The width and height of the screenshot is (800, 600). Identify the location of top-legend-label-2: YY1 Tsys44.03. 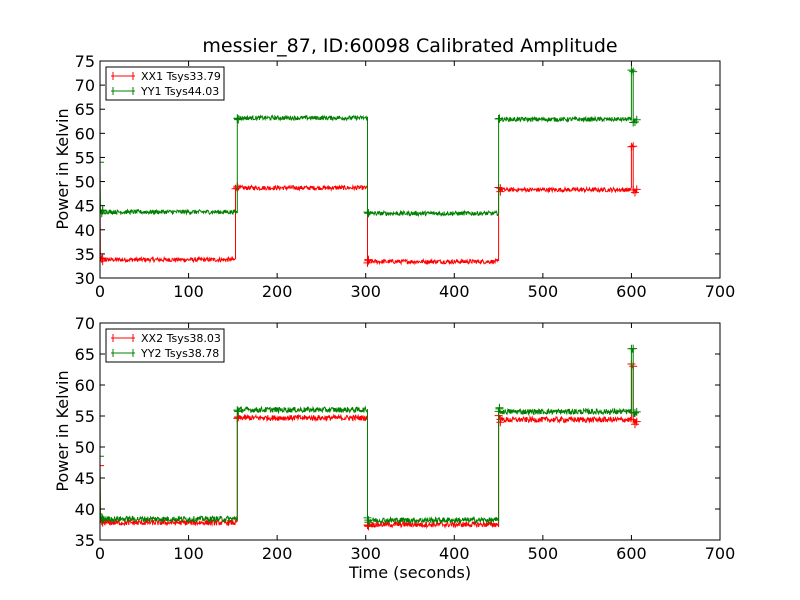
(179, 91).